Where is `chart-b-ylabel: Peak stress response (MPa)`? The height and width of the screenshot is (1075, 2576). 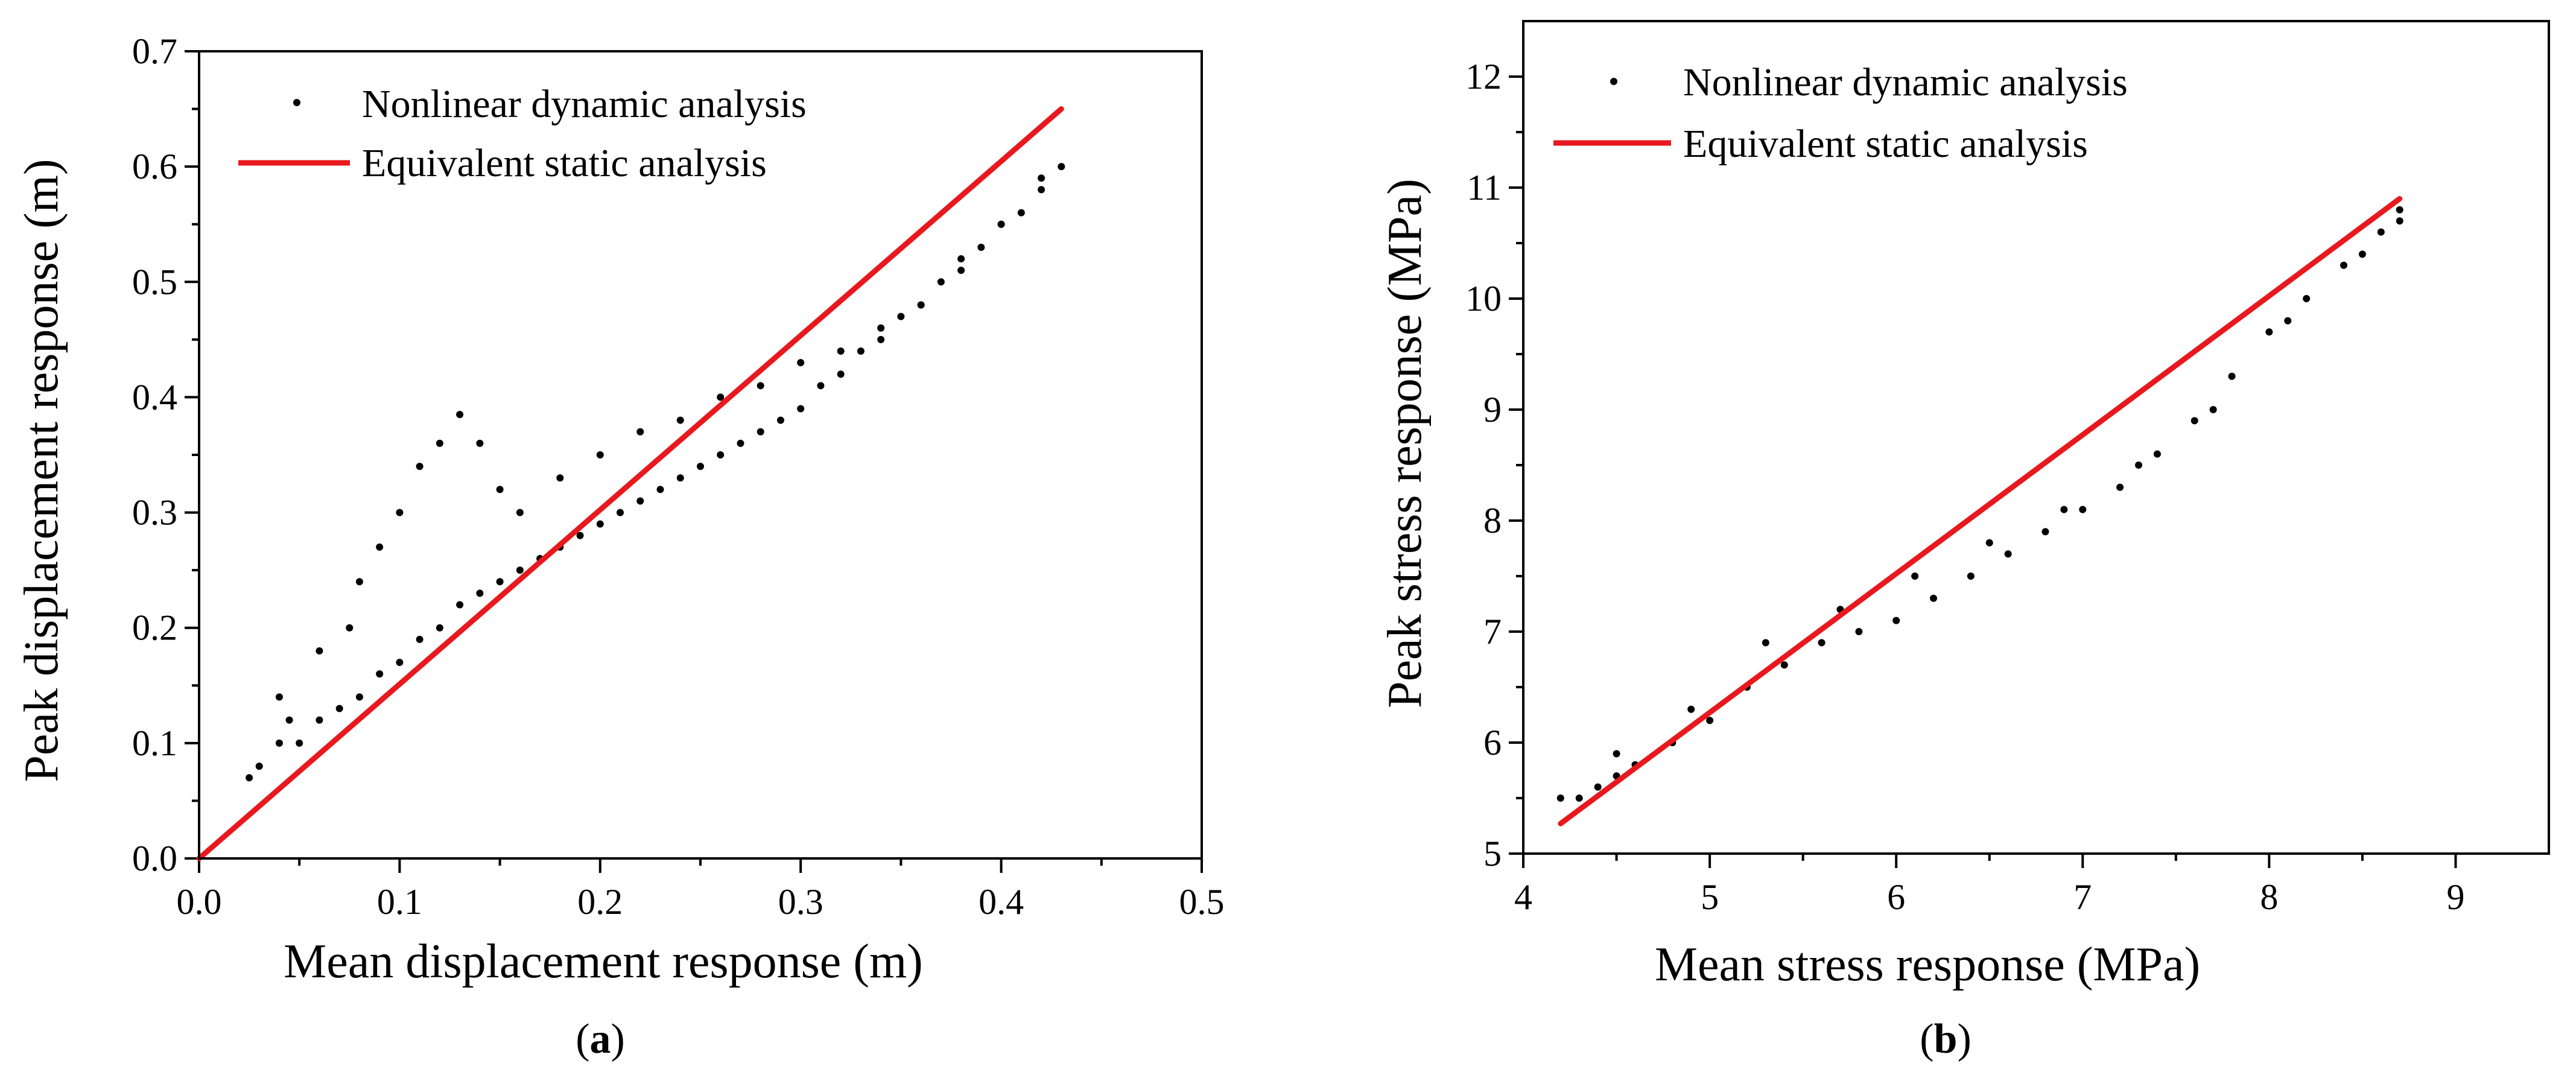 chart-b-ylabel: Peak stress response (MPa) is located at coordinates (1405, 443).